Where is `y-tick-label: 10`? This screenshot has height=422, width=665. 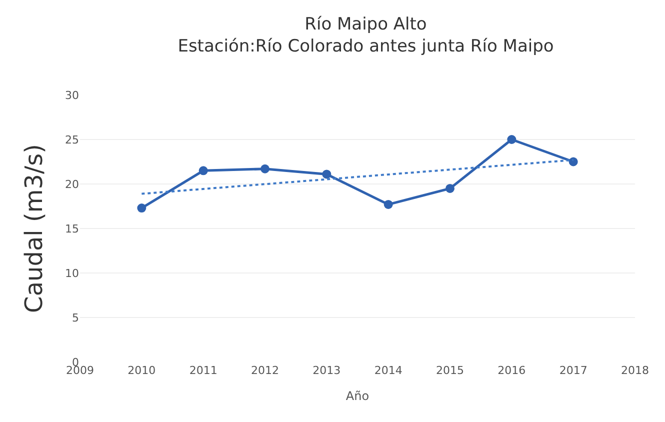 y-tick-label: 10 is located at coordinates (72, 273).